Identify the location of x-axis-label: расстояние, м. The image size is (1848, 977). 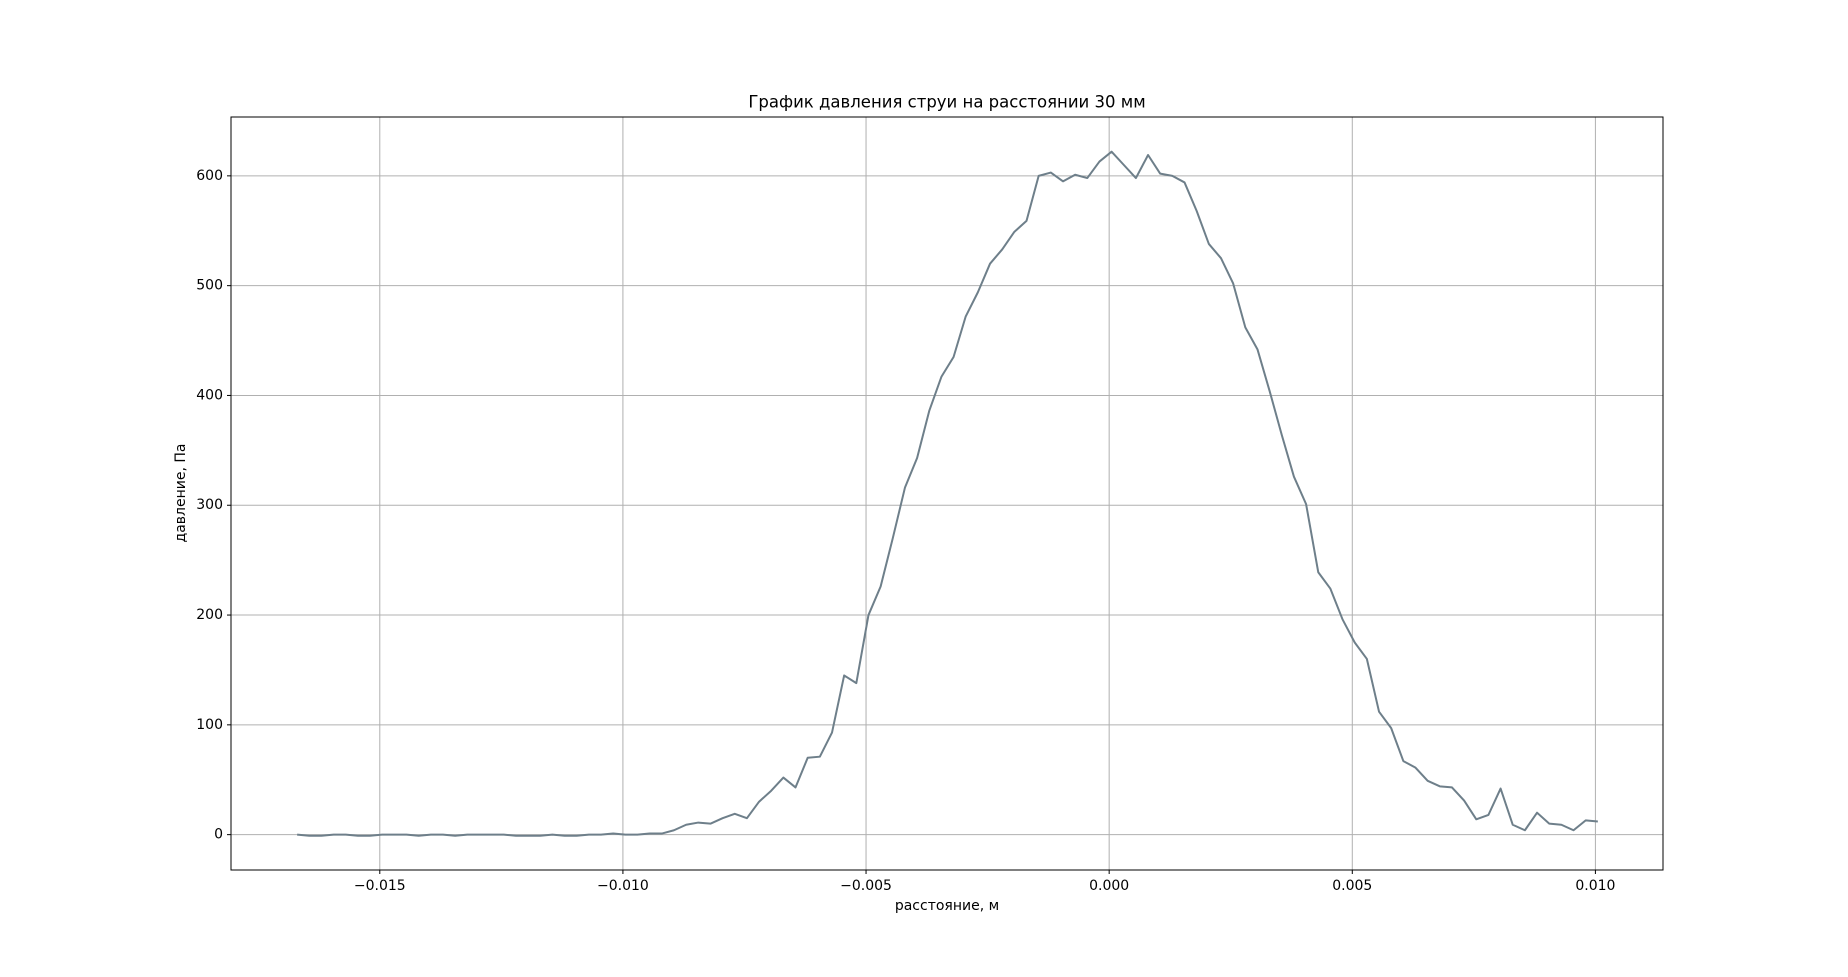
(947, 906).